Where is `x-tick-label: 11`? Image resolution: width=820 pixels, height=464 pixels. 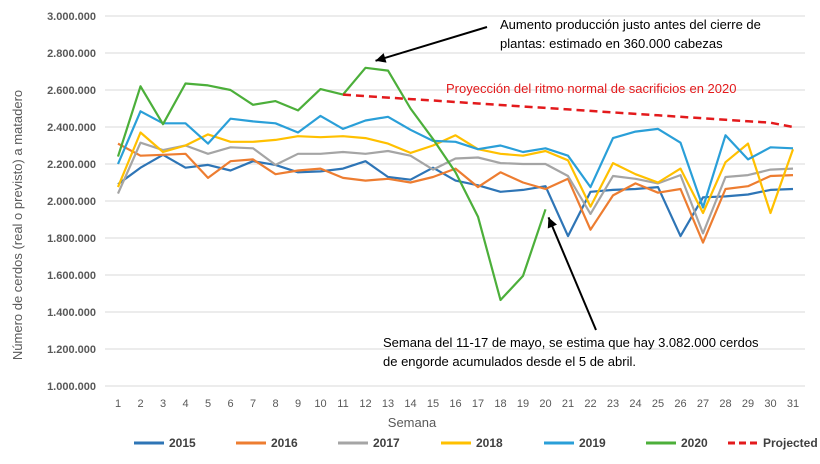 x-tick-label: 11 is located at coordinates (342, 404).